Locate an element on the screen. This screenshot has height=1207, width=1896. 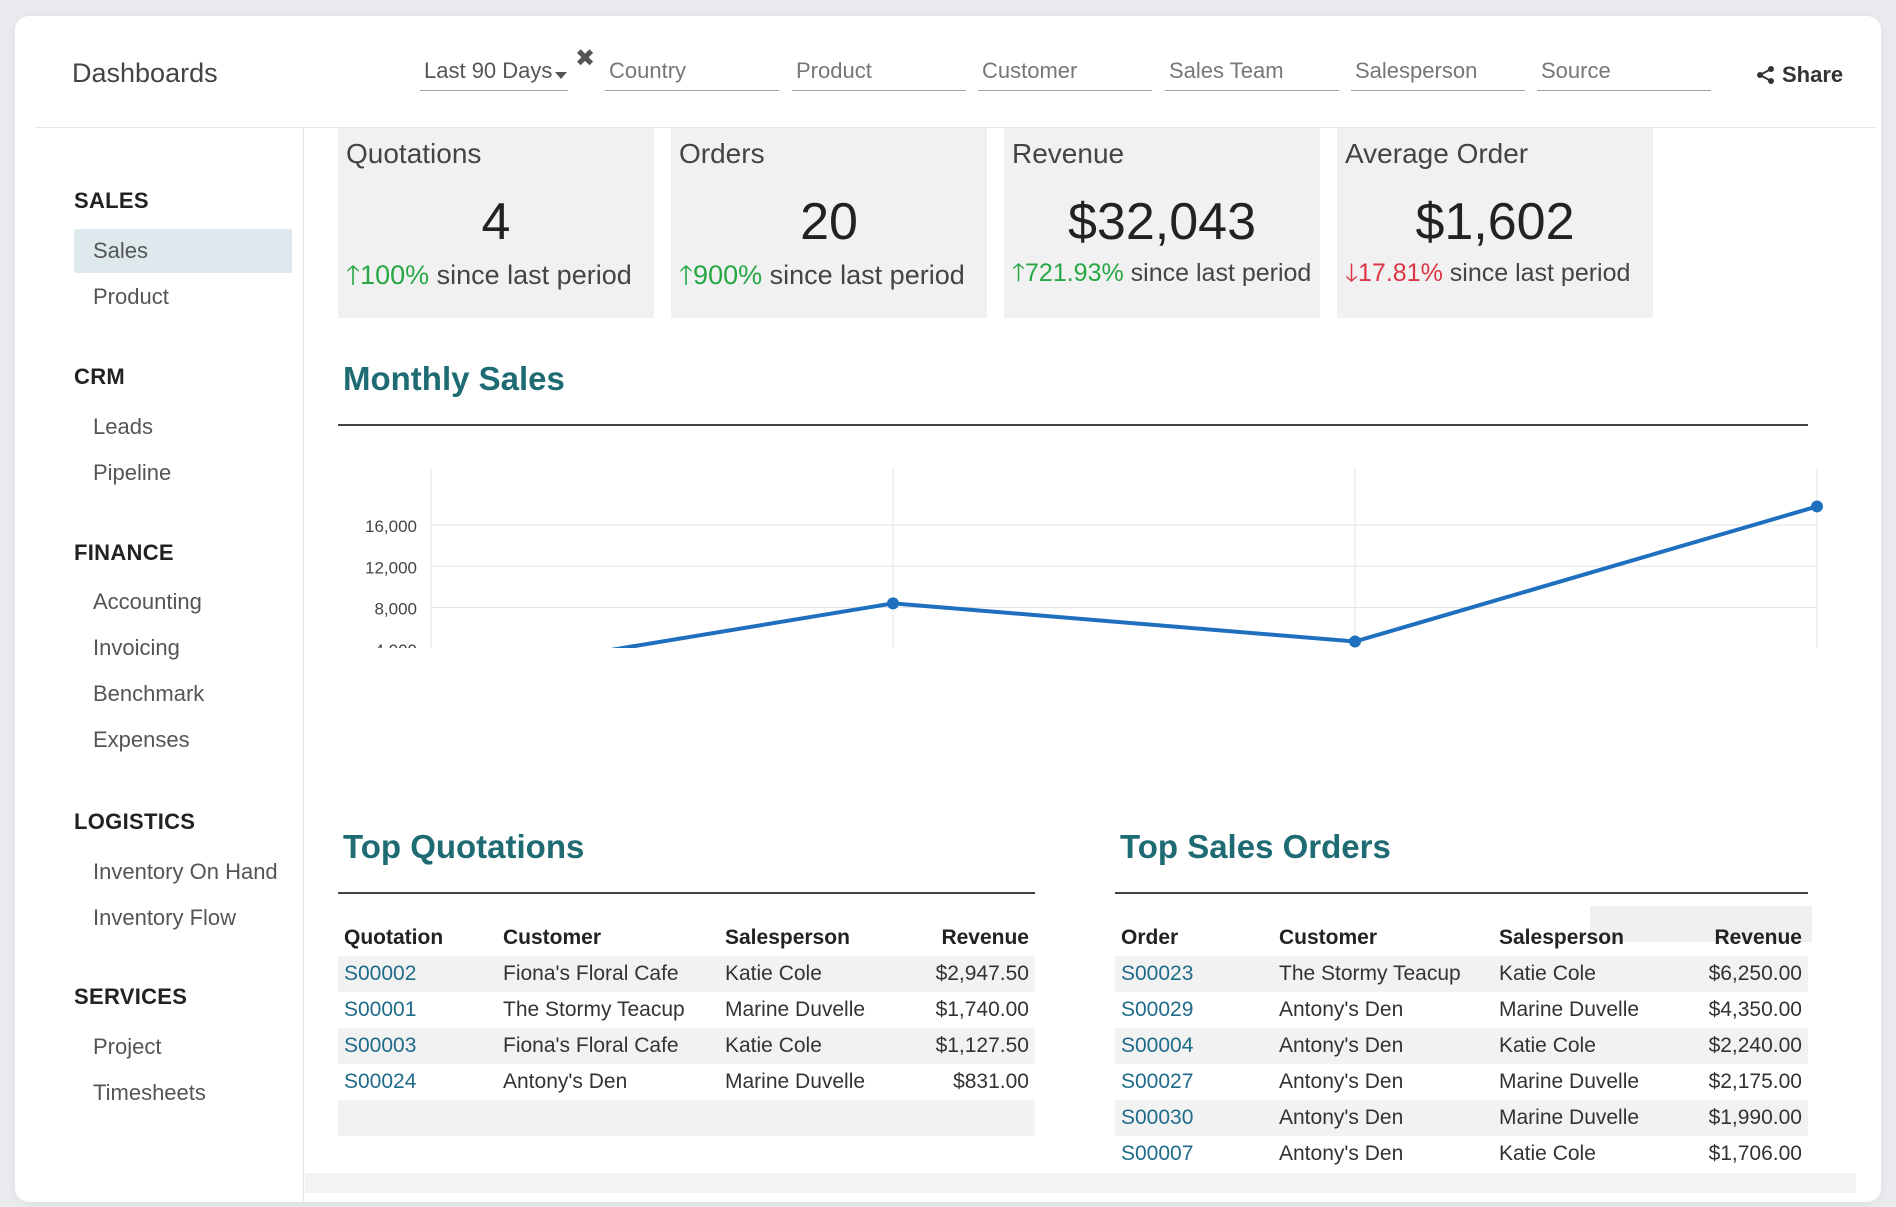
table-cell: S00023 is located at coordinates (1194, 974).